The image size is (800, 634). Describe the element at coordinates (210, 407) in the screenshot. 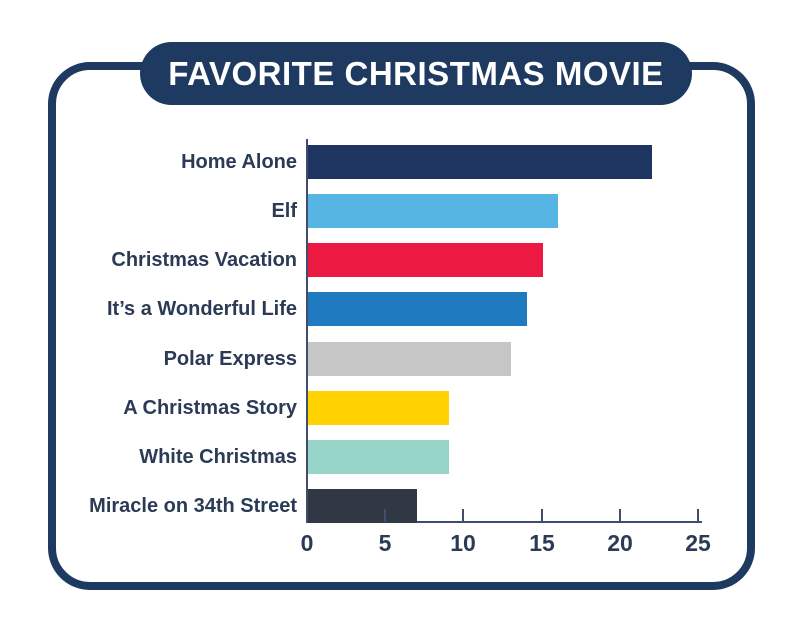

I see `category-label: A Christmas Story` at that location.